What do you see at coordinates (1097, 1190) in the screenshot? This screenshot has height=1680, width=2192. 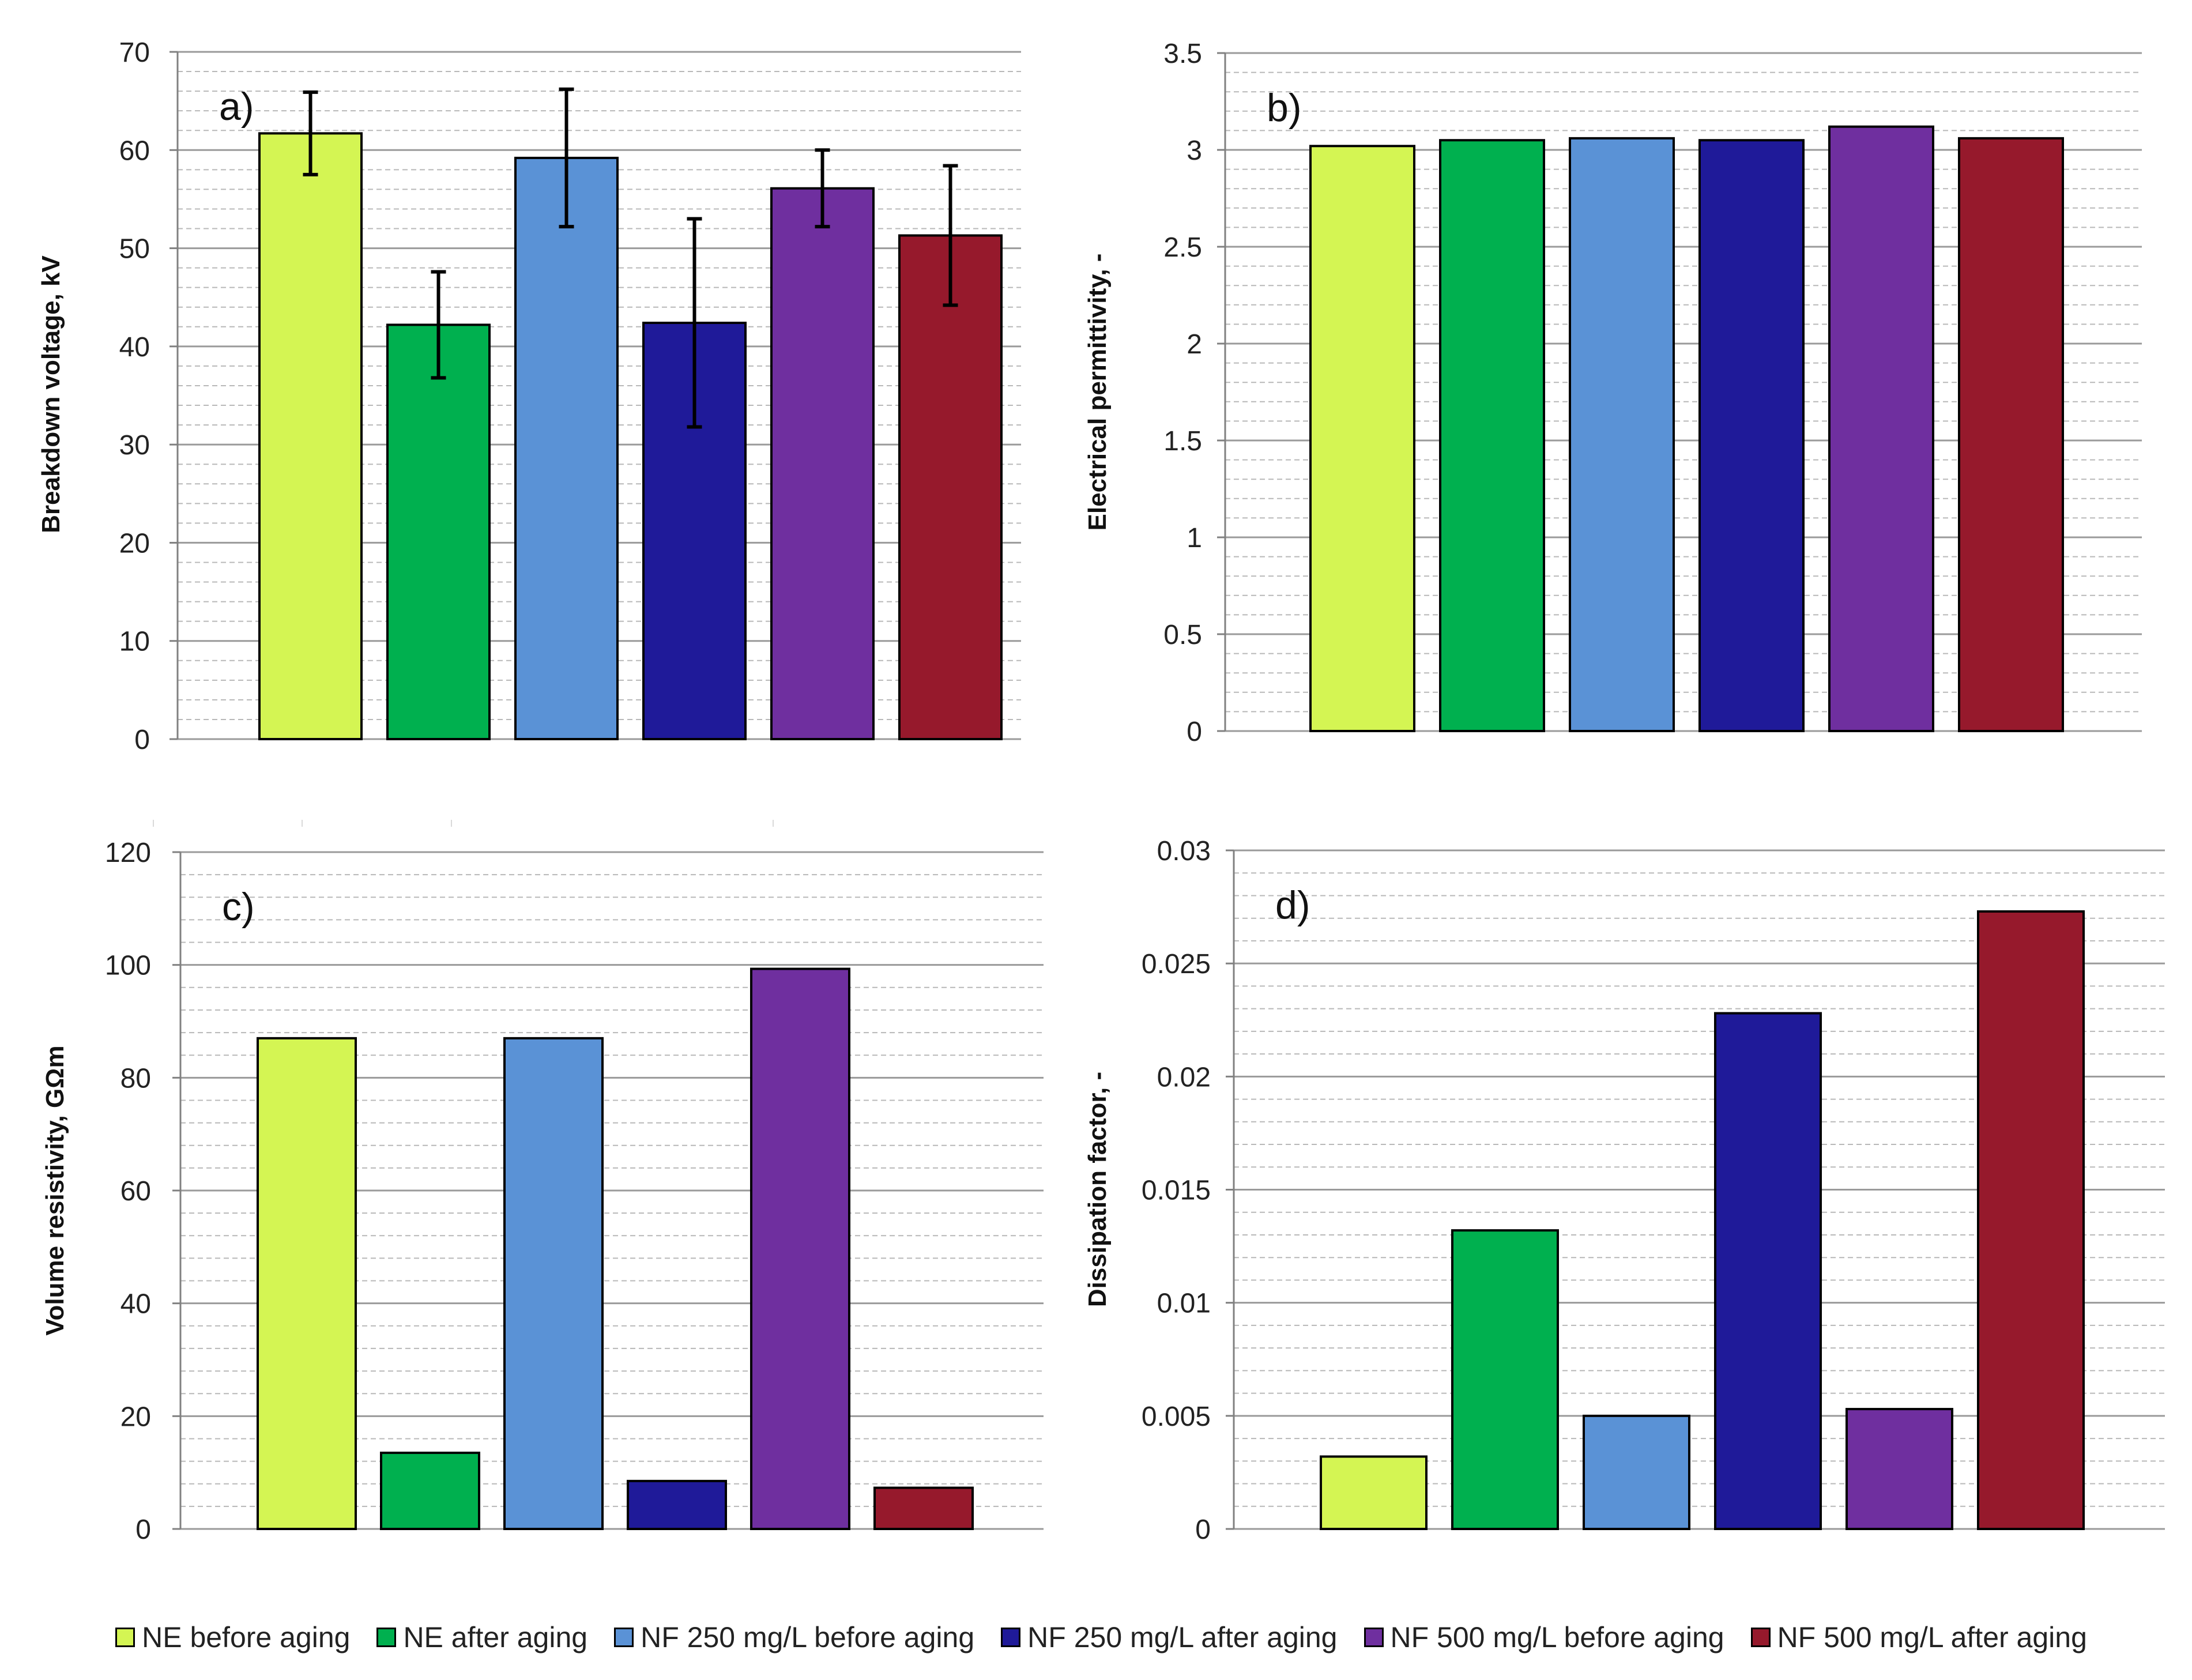 I see `y-axis-label: Dissipation factor, -` at bounding box center [1097, 1190].